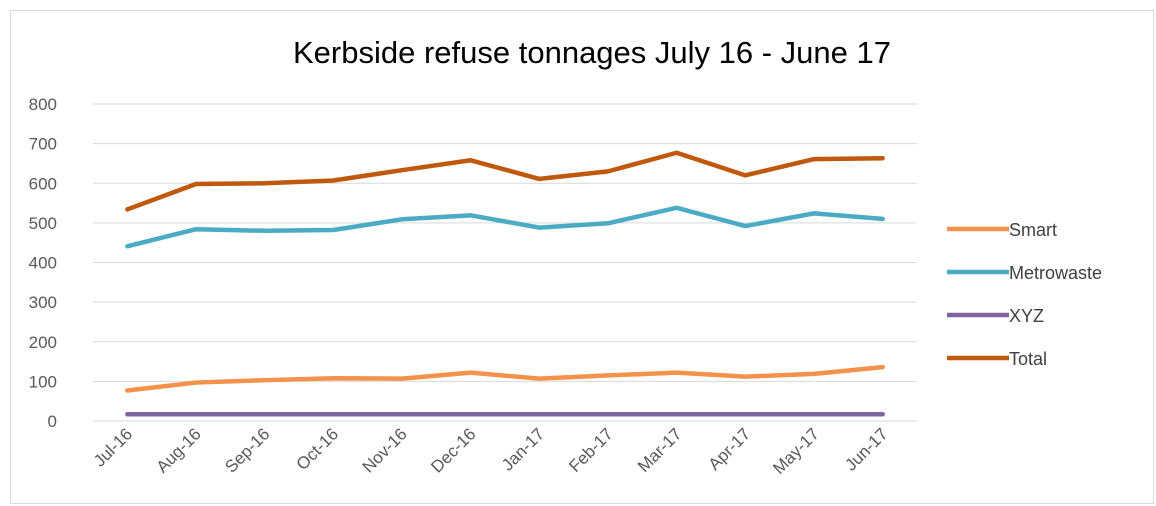 This screenshot has height=506, width=1156. What do you see at coordinates (43, 381) in the screenshot?
I see `y-tick-label: 100` at bounding box center [43, 381].